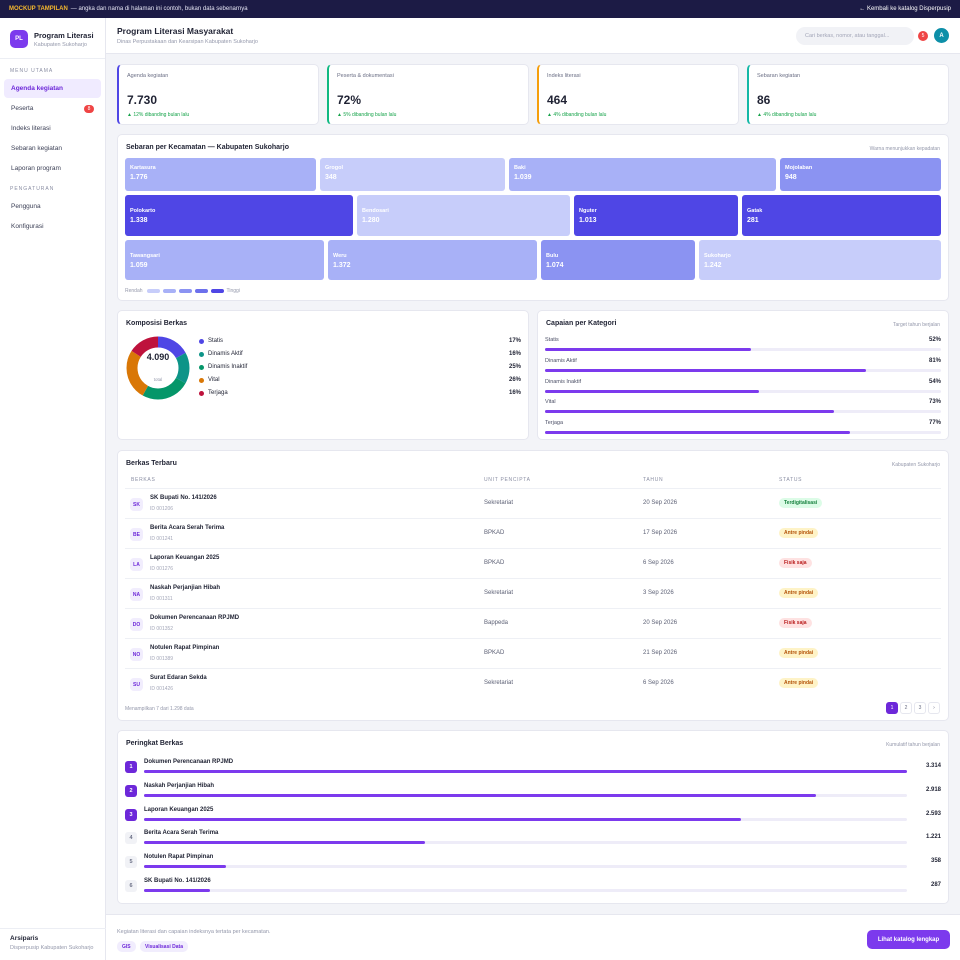 The width and height of the screenshot is (960, 960). I want to click on sidebar-item-peserta: Peserta 8, so click(52, 108).